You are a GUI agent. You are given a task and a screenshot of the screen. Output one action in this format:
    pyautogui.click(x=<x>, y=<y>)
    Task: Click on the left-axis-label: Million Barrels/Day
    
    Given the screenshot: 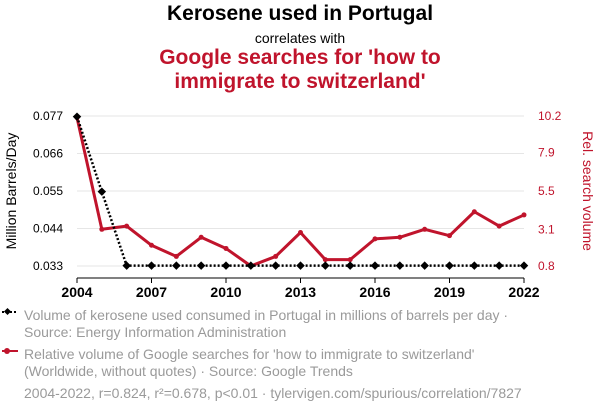 What is the action you would take?
    pyautogui.click(x=11, y=191)
    